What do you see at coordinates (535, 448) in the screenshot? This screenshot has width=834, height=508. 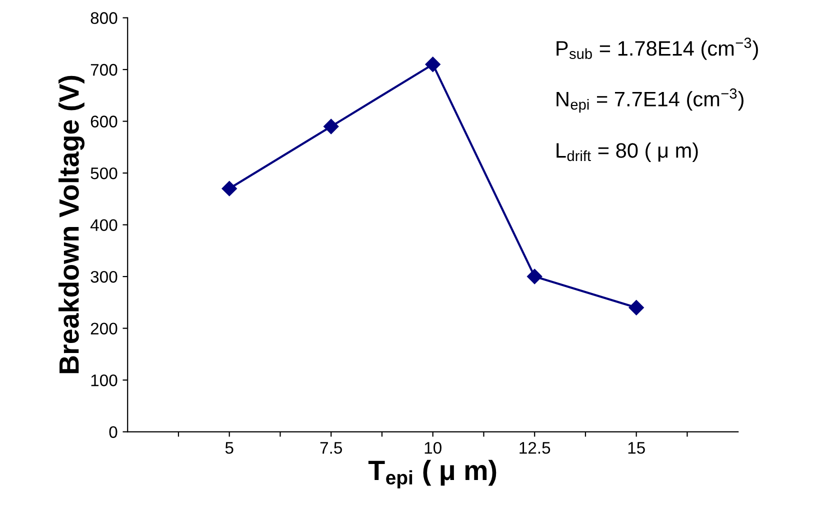 I see `x-tick-label: 12.5` at bounding box center [535, 448].